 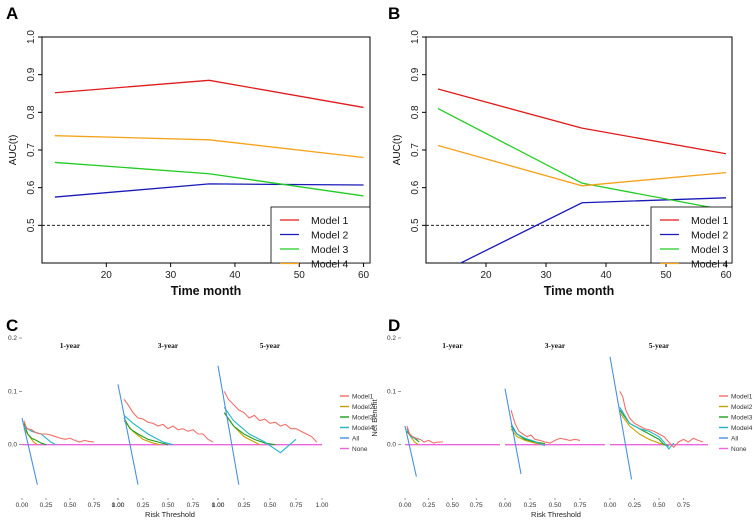 What do you see at coordinates (666, 275) in the screenshot?
I see `x-tick-label: 50` at bounding box center [666, 275].